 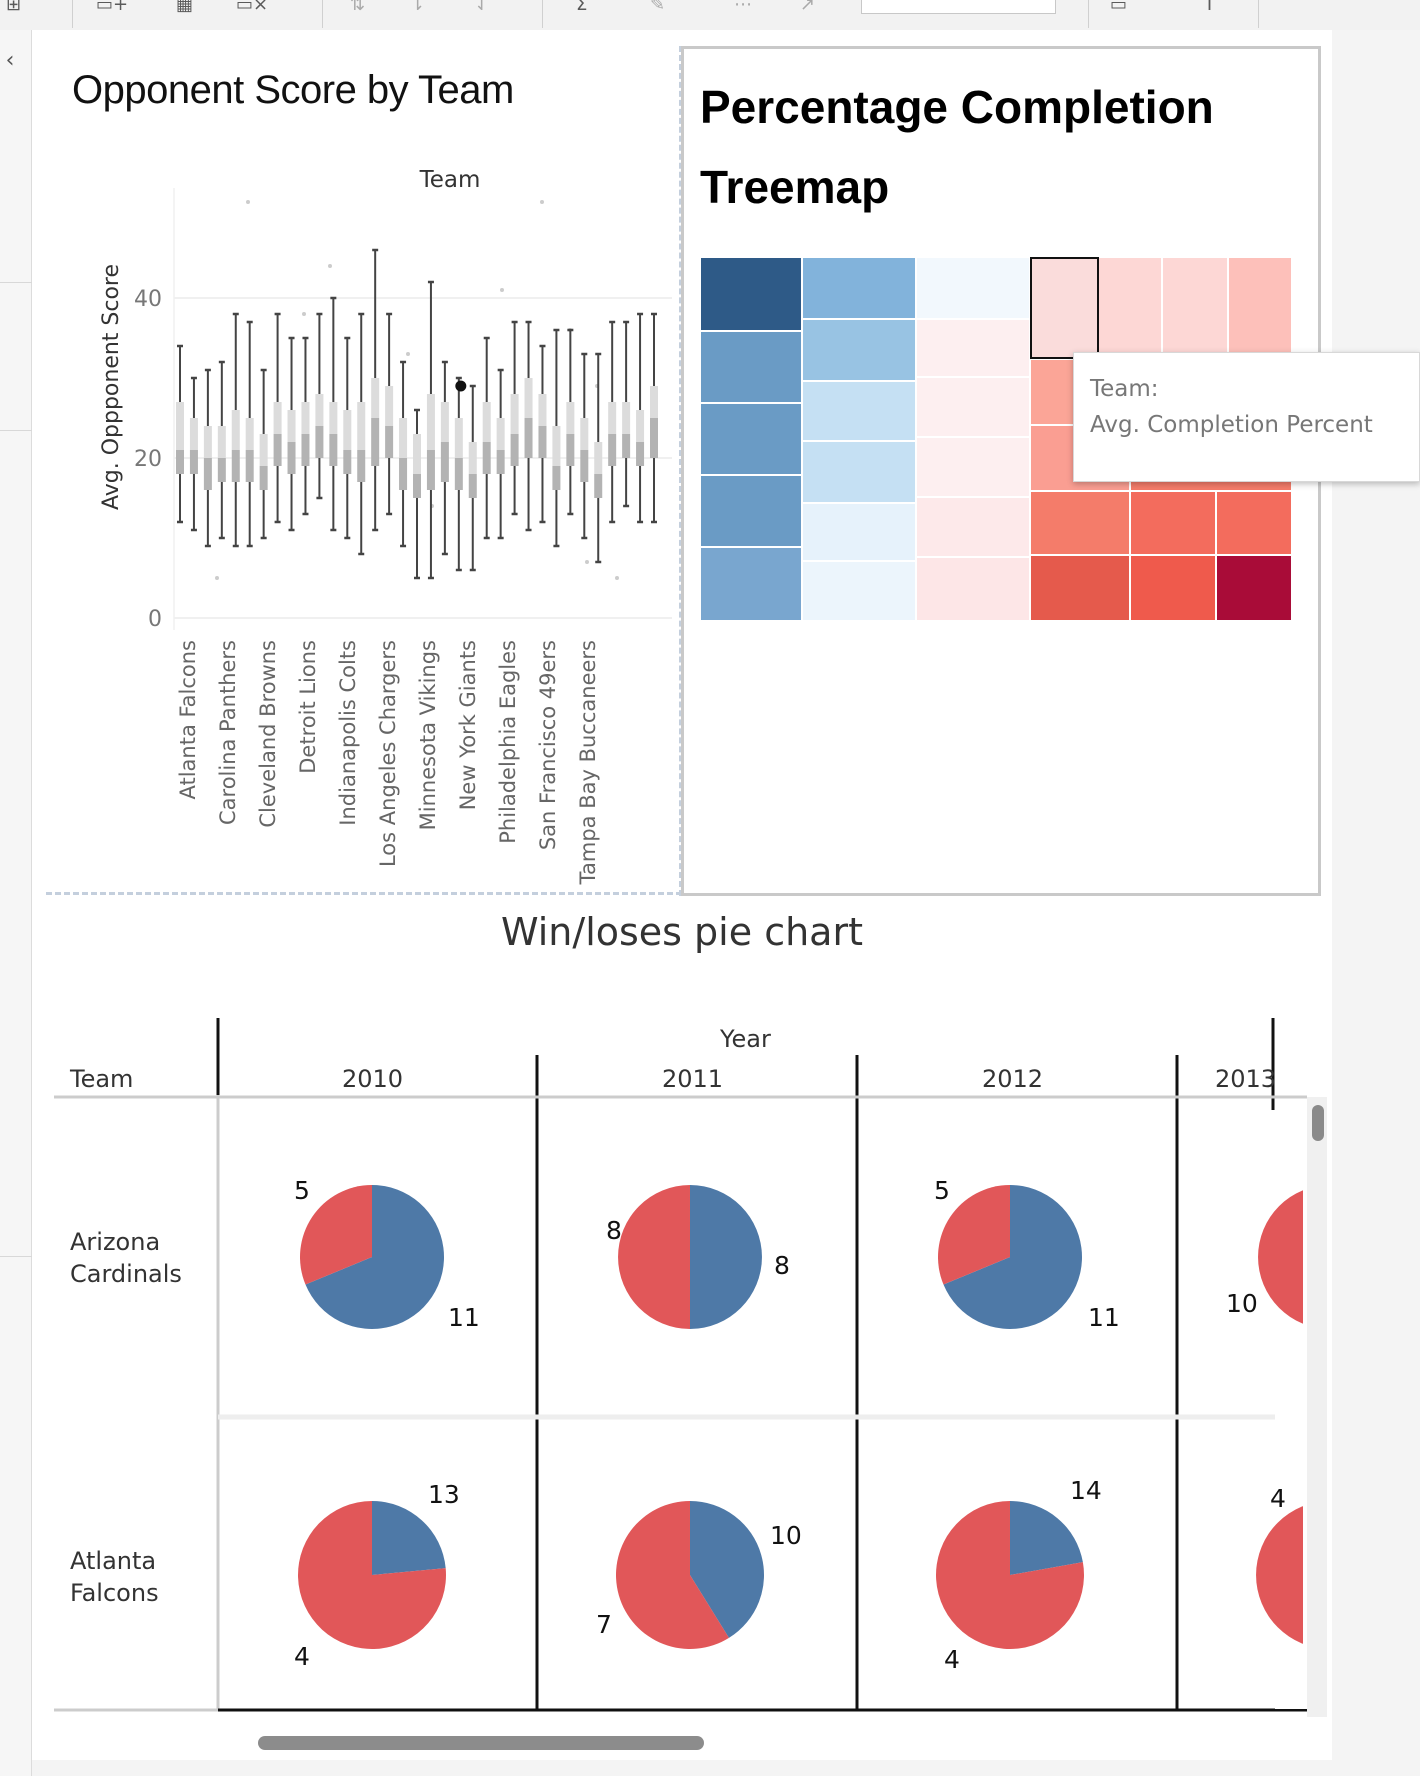 What do you see at coordinates (582, 7) in the screenshot?
I see `totals-icon: Σ` at bounding box center [582, 7].